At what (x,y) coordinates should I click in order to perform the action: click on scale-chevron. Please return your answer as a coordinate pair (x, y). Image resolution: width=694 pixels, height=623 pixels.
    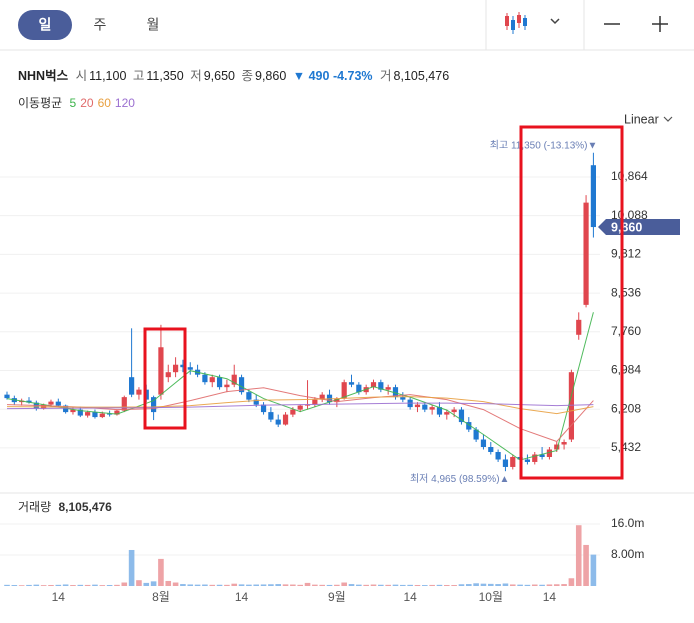
    Looking at the image, I should click on (668, 119).